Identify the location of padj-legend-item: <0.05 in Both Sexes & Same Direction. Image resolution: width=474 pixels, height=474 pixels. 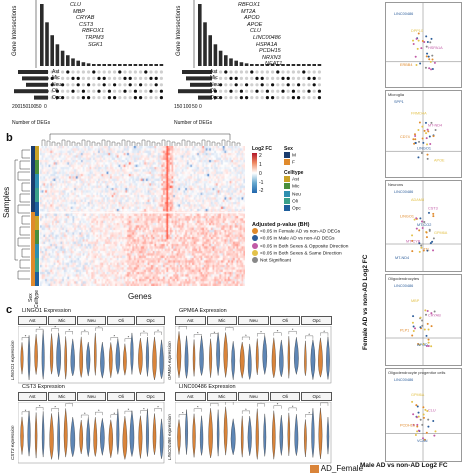
(300, 253).